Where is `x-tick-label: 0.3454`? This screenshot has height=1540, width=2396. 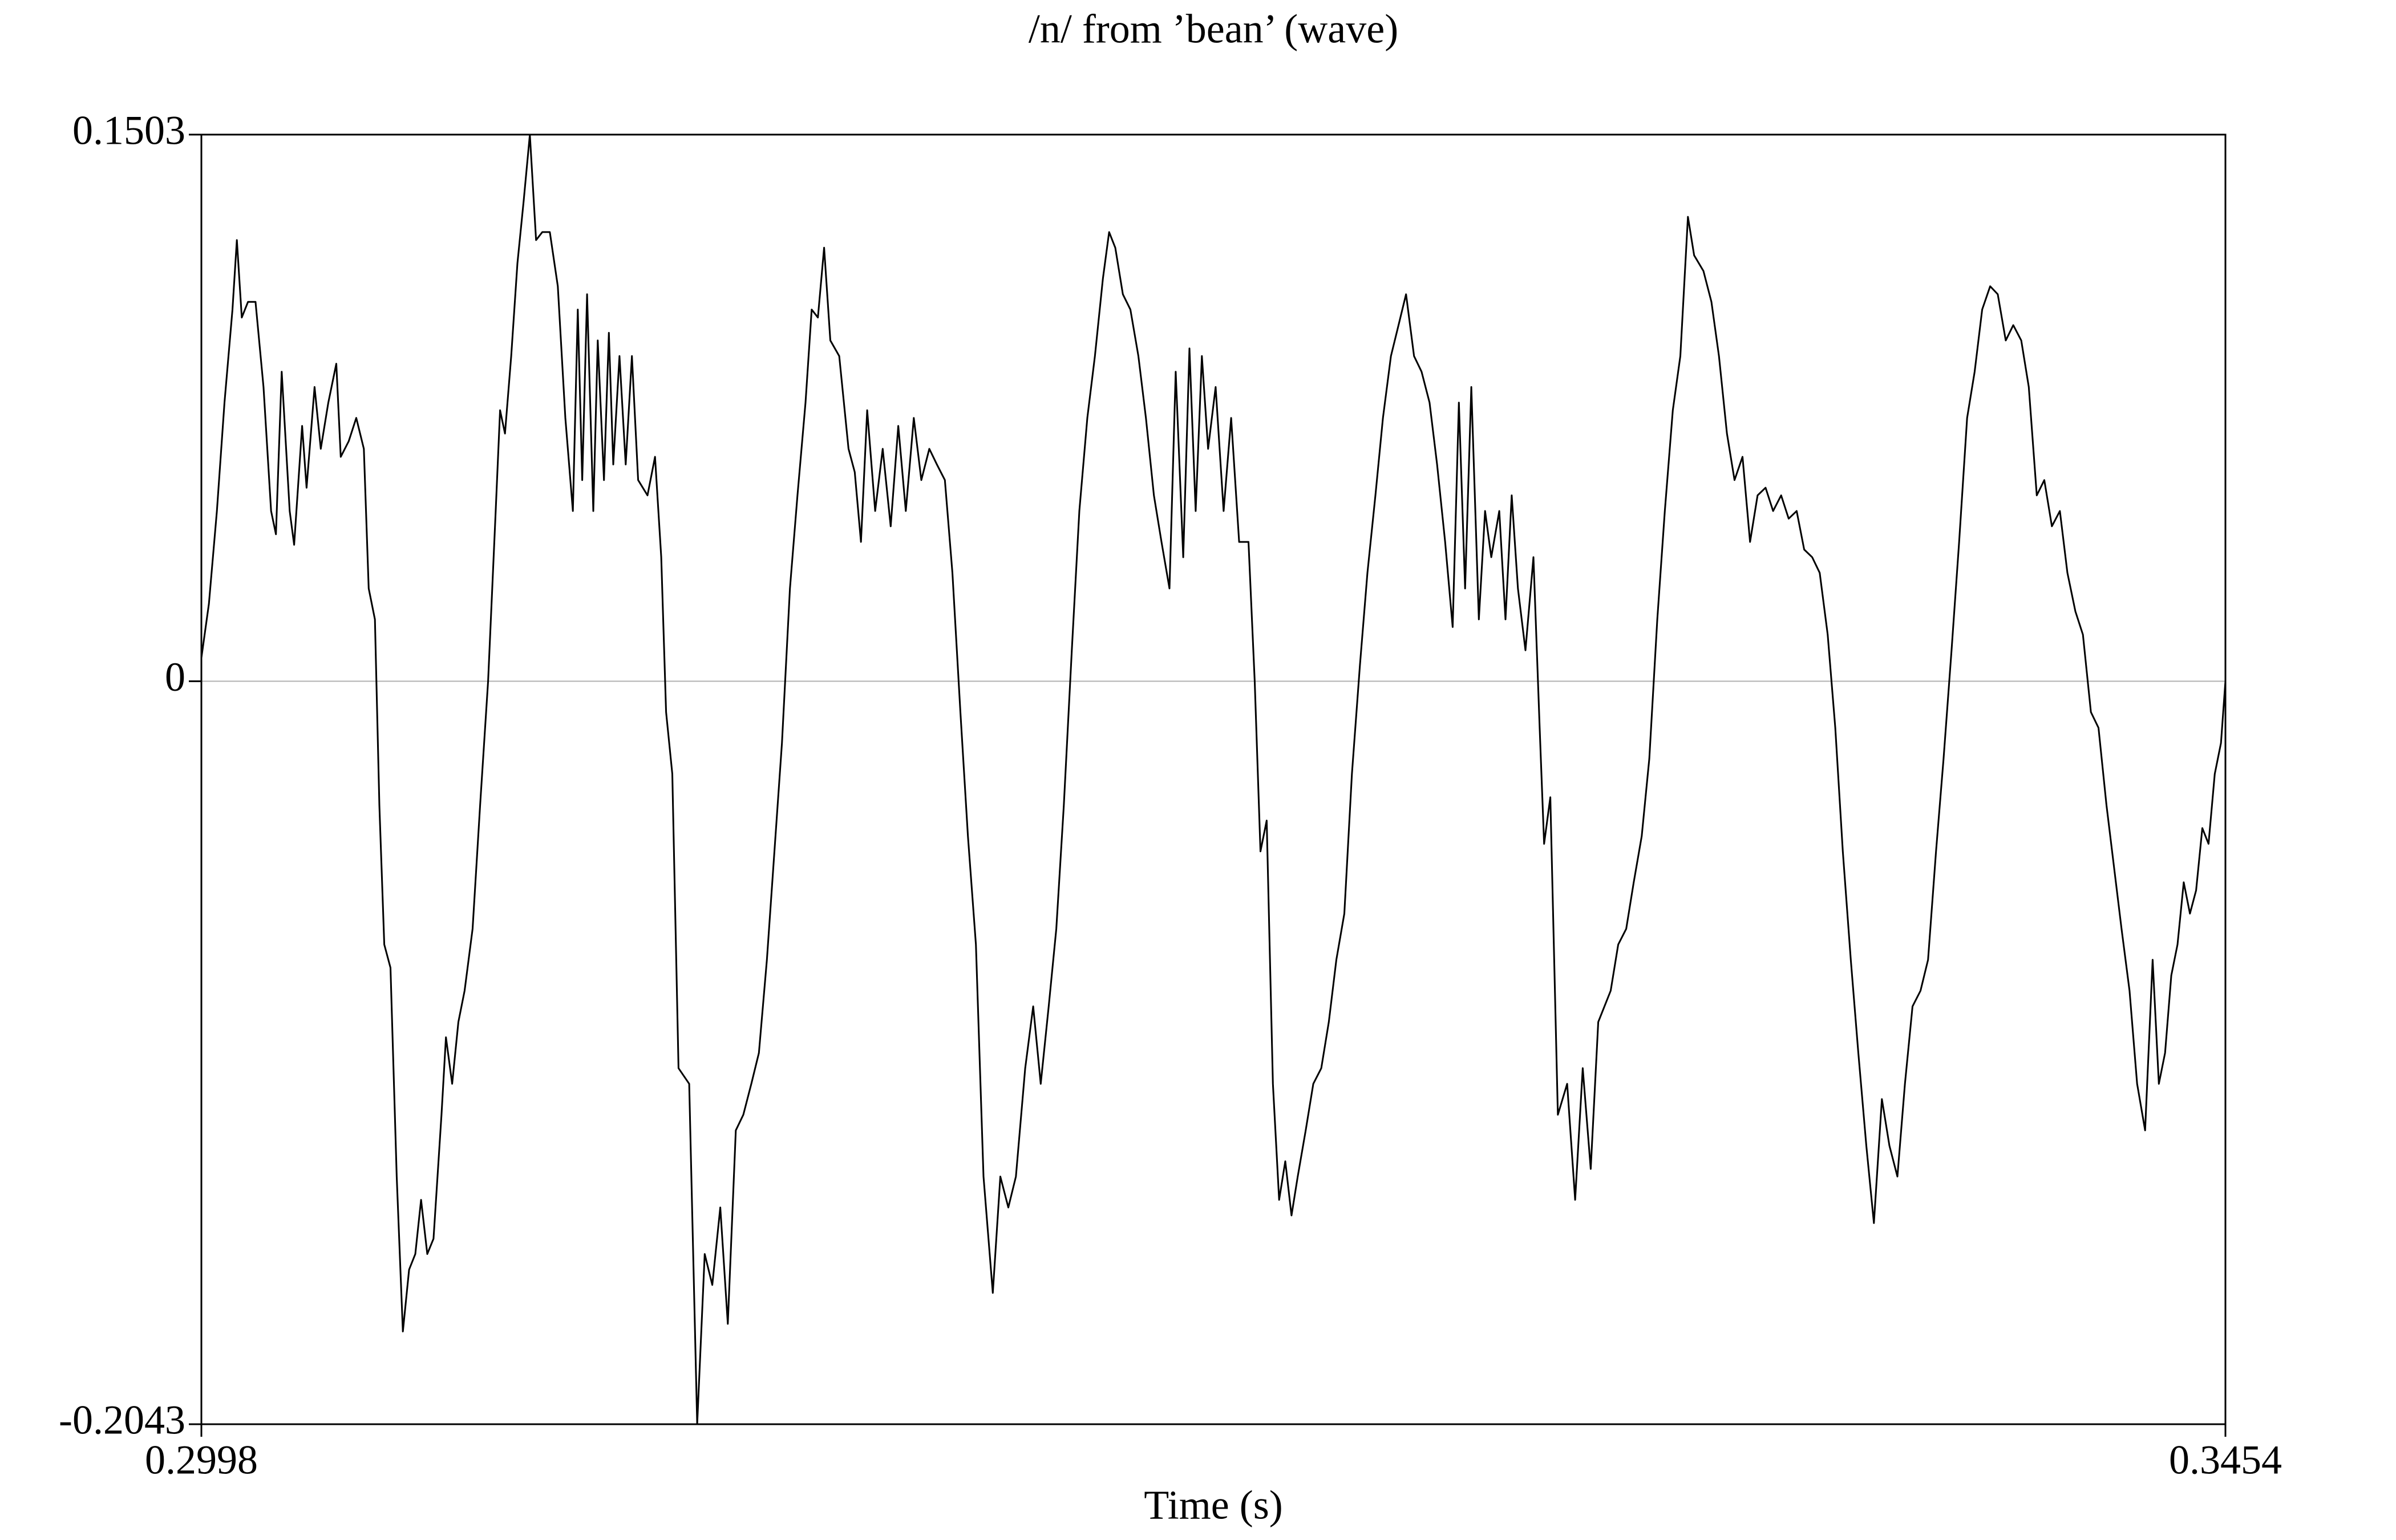 x-tick-label: 0.3454 is located at coordinates (2225, 1460).